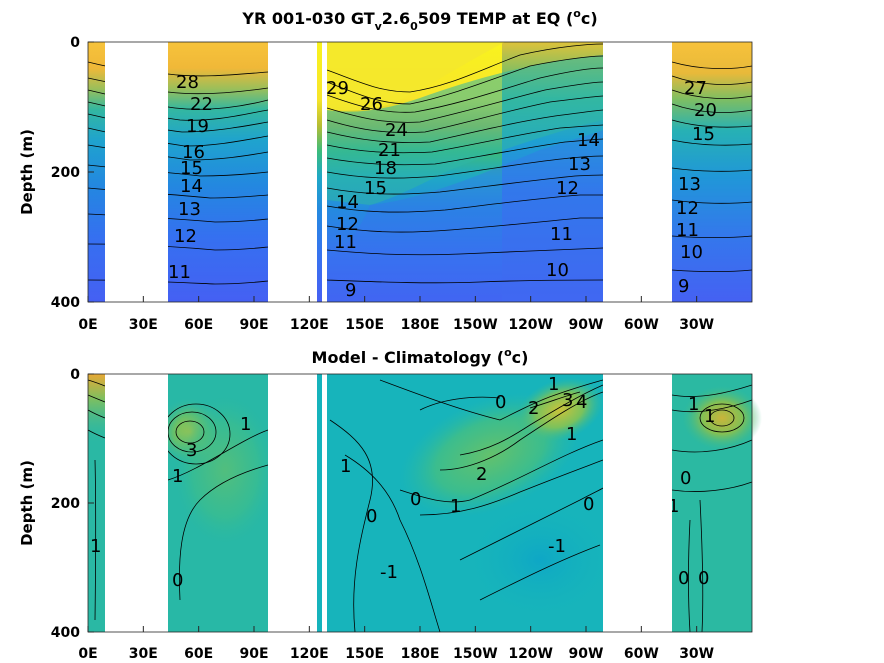 The height and width of the screenshot is (663, 884). I want to click on bottom-indian-broad-warm, so click(225, 470).